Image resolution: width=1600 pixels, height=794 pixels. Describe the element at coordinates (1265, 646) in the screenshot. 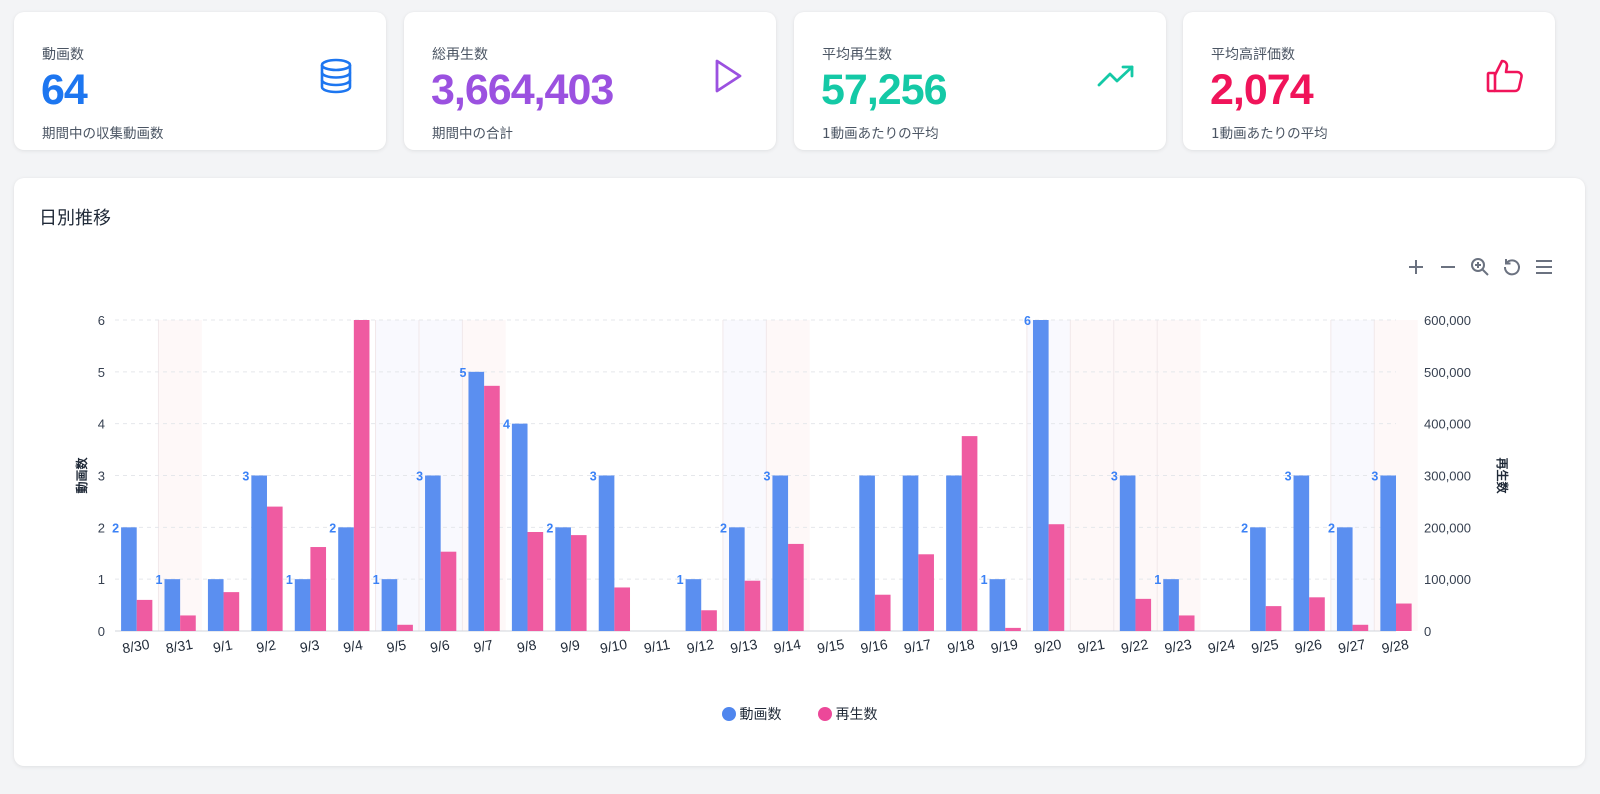

I see `x-tick-label: 9/25` at that location.